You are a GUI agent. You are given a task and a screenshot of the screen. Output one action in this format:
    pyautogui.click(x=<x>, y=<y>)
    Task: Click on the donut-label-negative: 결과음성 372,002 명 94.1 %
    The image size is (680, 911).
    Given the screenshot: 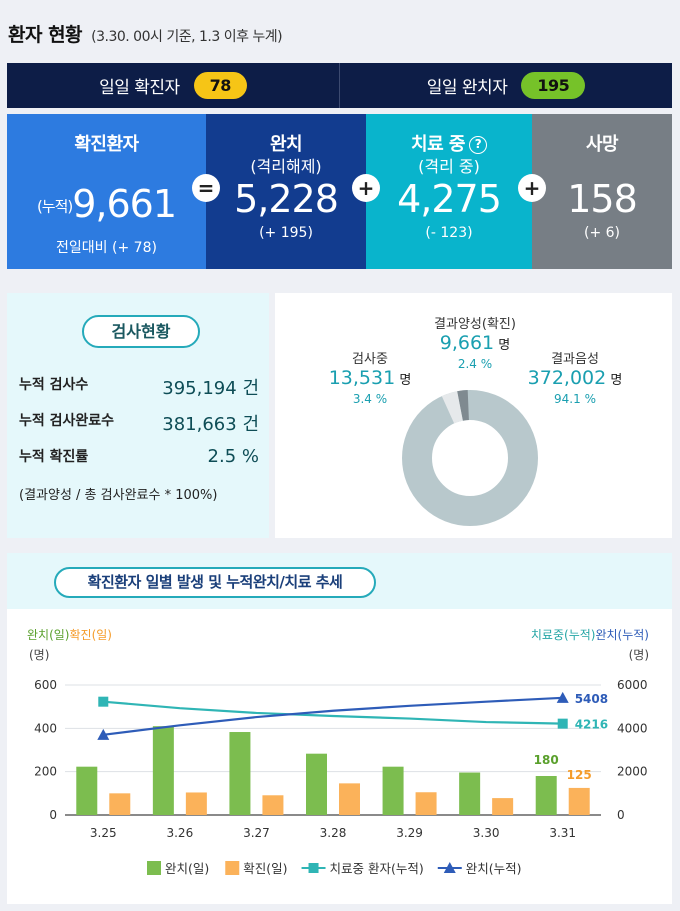 What is the action you would take?
    pyautogui.click(x=575, y=377)
    